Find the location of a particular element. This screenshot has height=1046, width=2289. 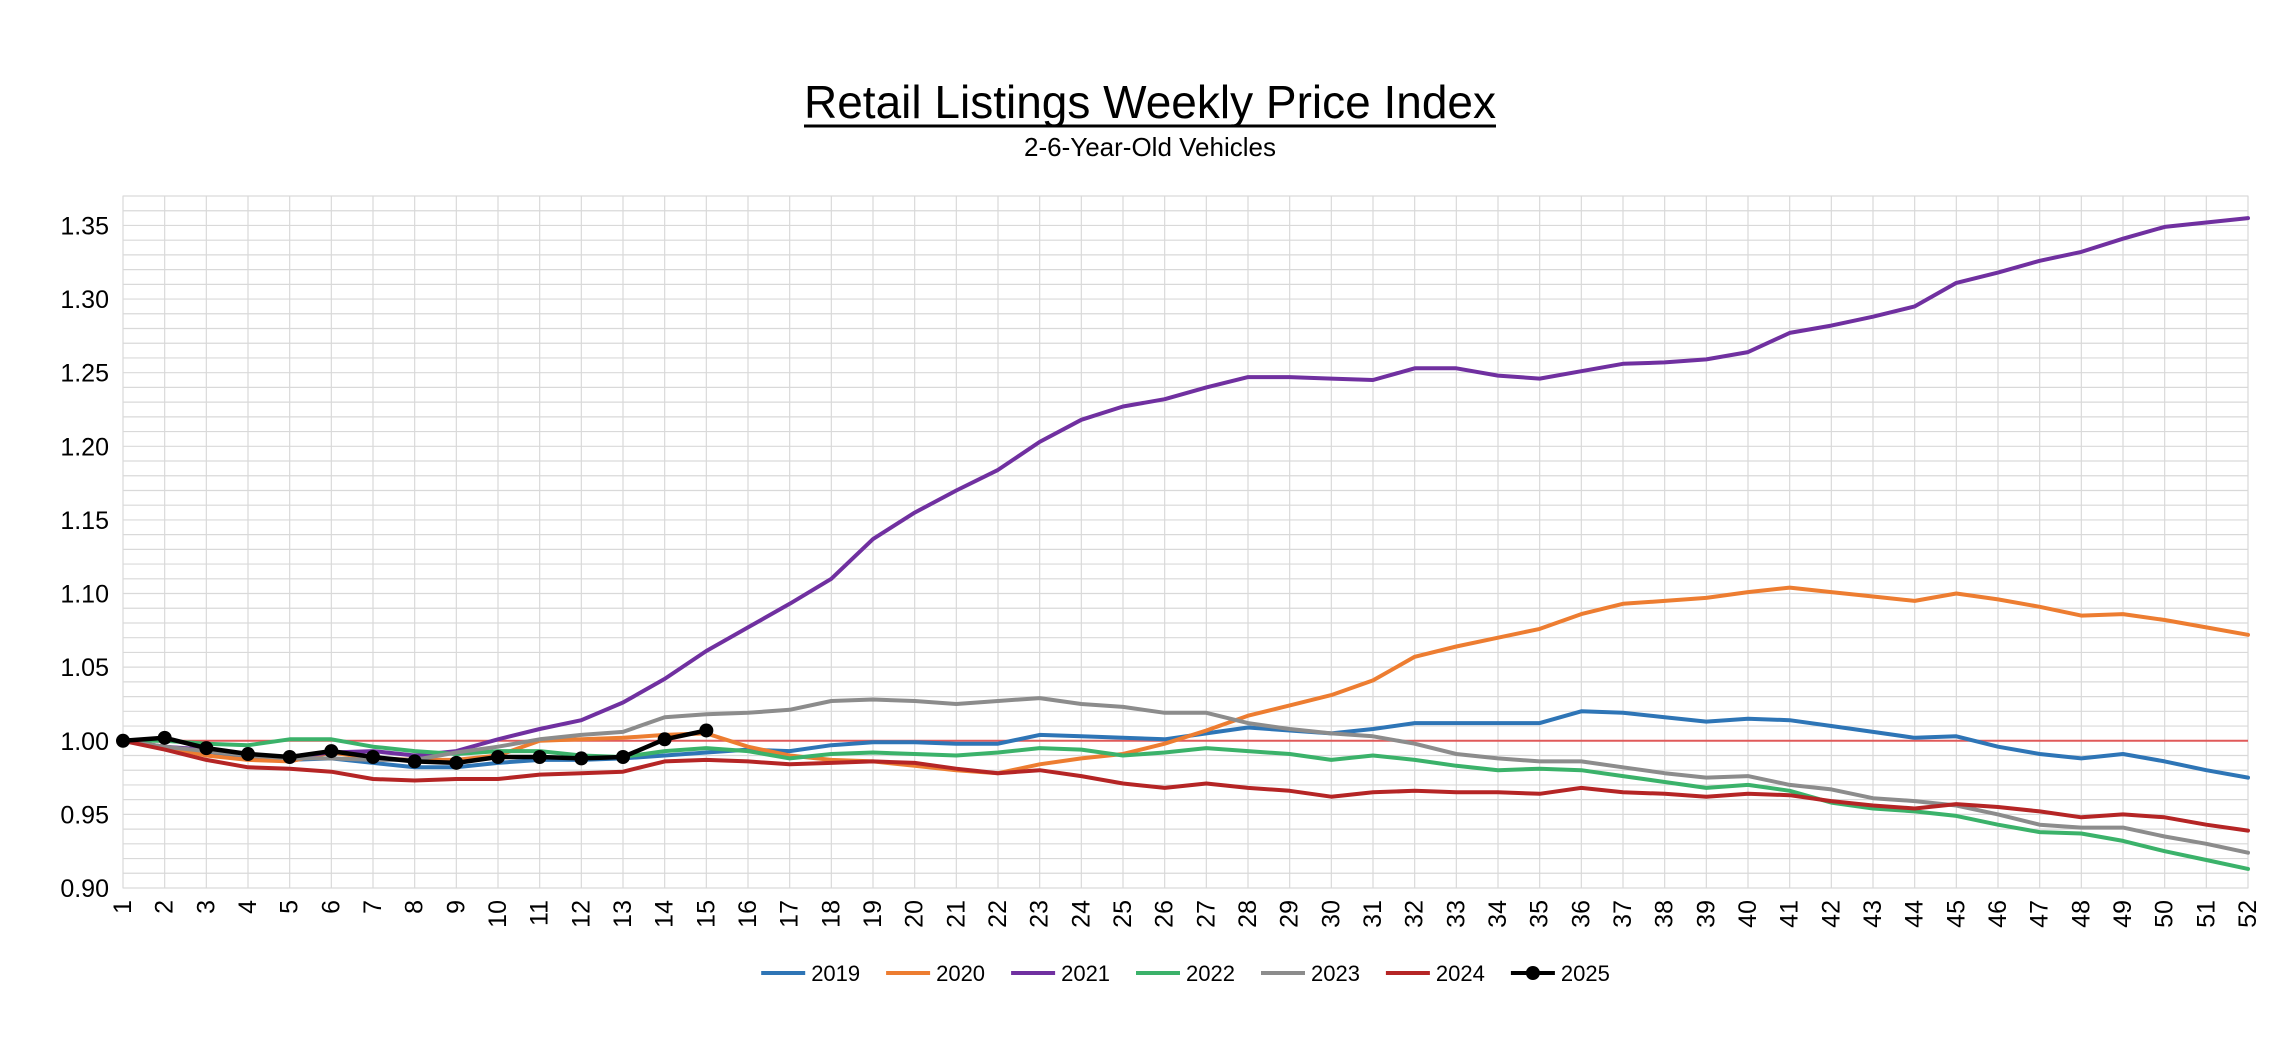

y-axis: 0.90 0.95 1.00 1.05 1.10 1.15 1.20 1.25 1.30 1.35 is located at coordinates (84, 557).